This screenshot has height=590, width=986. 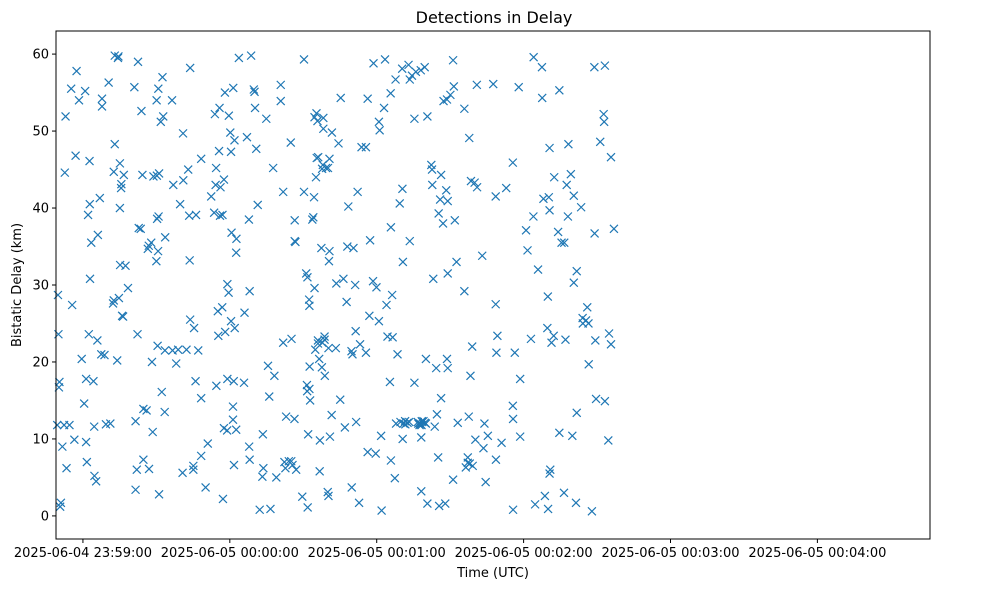 I want to click on x-tick-label: 2025-06-05 00:04:00, so click(x=817, y=553).